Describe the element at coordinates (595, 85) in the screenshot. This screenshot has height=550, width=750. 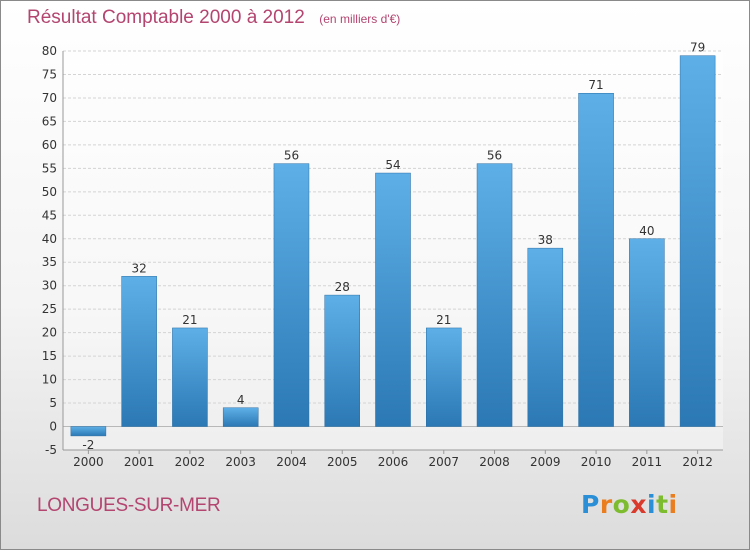
I see `data-label-2010: 71` at that location.